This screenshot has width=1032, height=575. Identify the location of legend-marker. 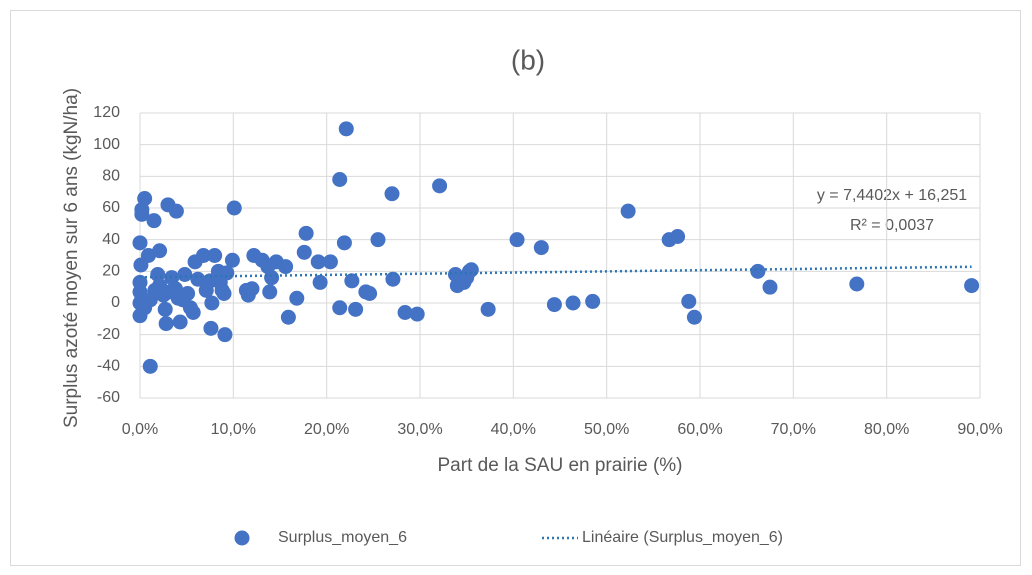
(242, 538).